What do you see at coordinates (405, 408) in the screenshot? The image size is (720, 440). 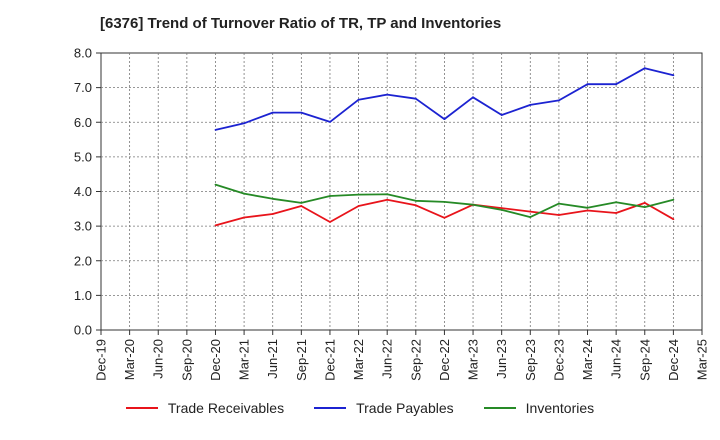 I see `legend-label-trade-payables: Trade Payables` at bounding box center [405, 408].